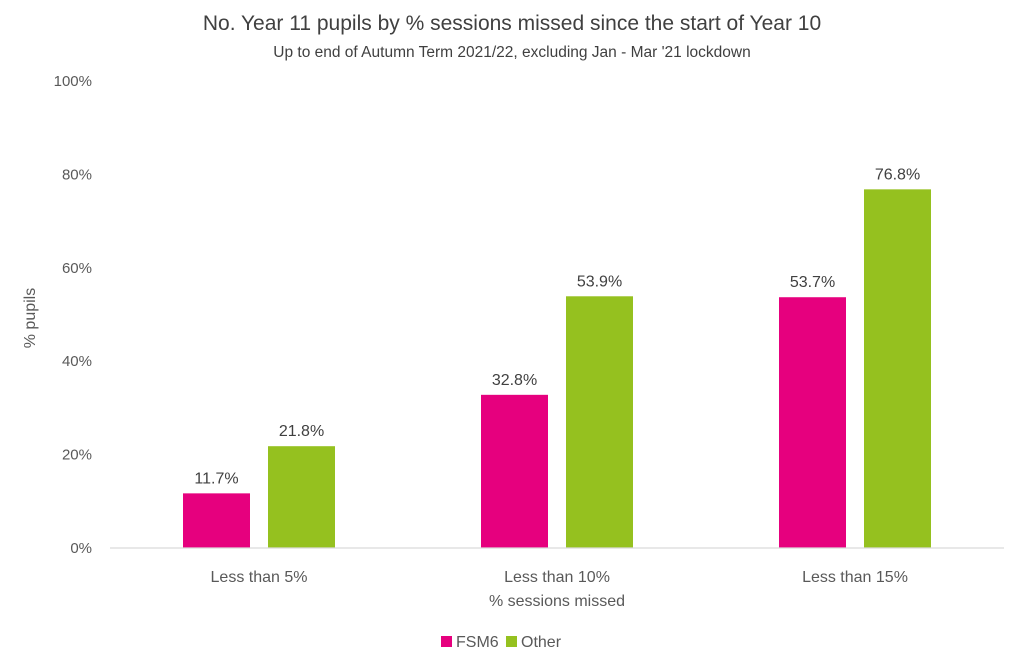  I want to click on legend-swatch-fsm6, so click(446, 641).